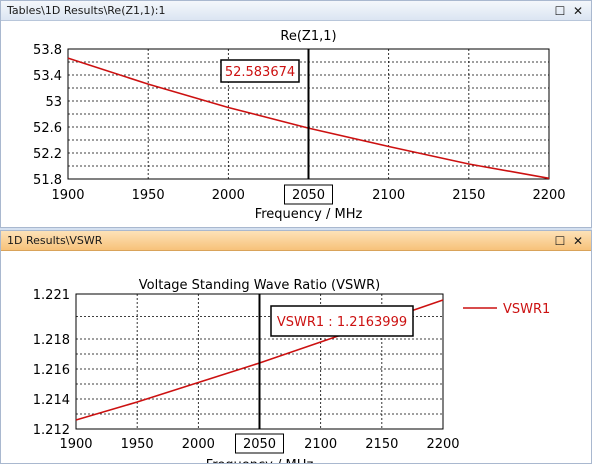 The width and height of the screenshot is (592, 464). I want to click on panel-title: 1D Results\VSWR, so click(55, 240).